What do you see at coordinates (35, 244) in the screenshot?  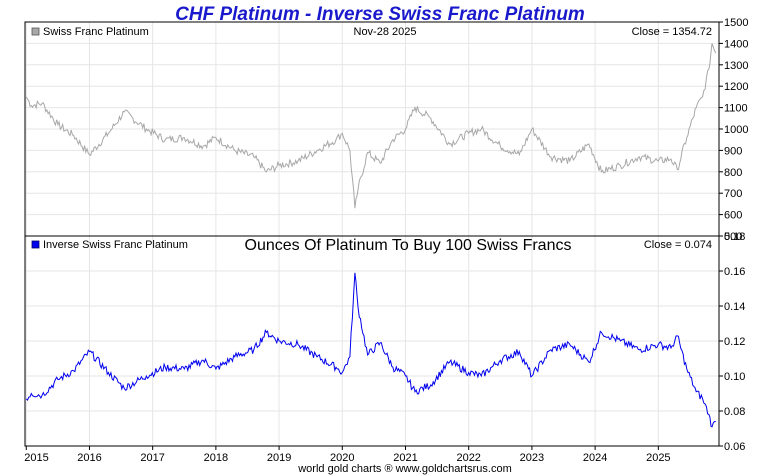 I see `bottom-legend-swatch` at bounding box center [35, 244].